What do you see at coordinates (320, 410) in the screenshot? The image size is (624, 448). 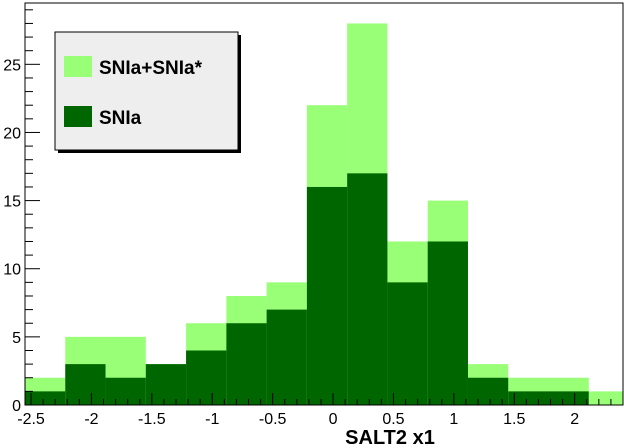 I see `x-axis-ticks: -2.5 -2 -1.5 -1 -0.5 0 0.5 1 1.5 2` at bounding box center [320, 410].